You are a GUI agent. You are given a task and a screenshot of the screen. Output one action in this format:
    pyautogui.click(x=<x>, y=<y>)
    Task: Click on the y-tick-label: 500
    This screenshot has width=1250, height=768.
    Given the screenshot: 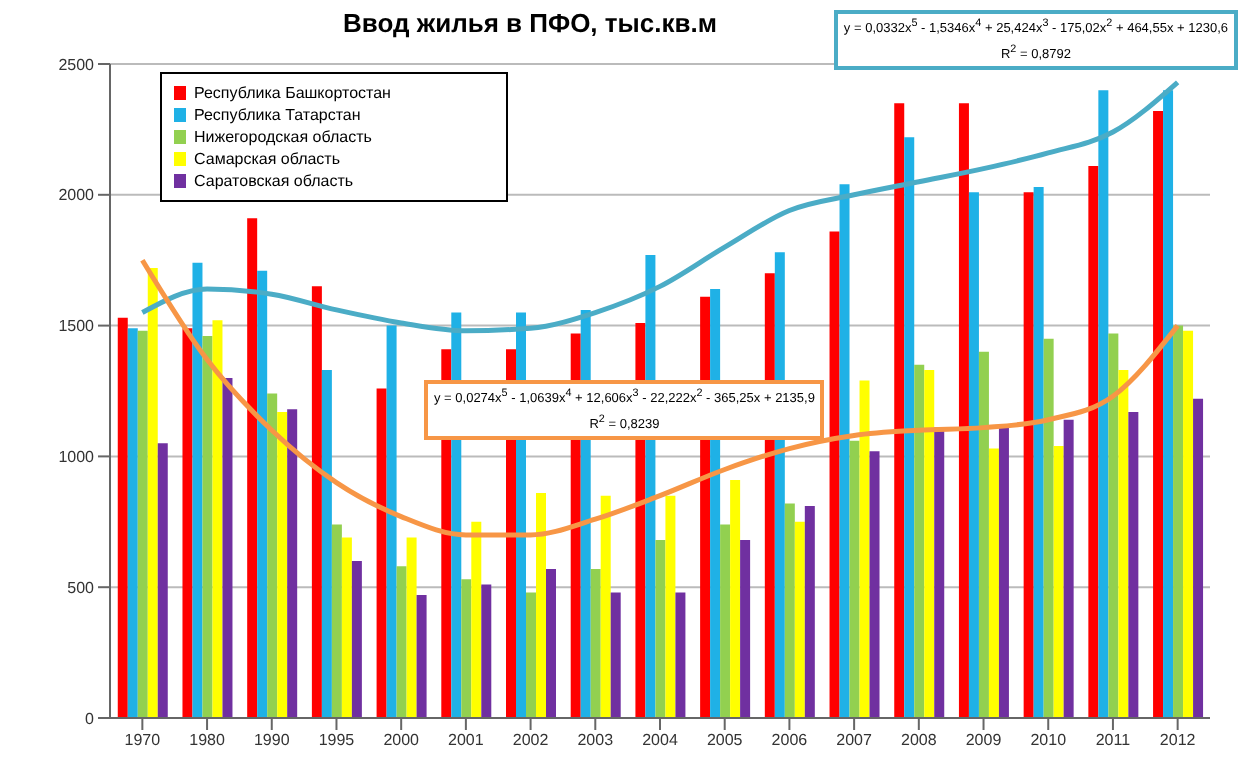 What is the action you would take?
    pyautogui.click(x=81, y=587)
    